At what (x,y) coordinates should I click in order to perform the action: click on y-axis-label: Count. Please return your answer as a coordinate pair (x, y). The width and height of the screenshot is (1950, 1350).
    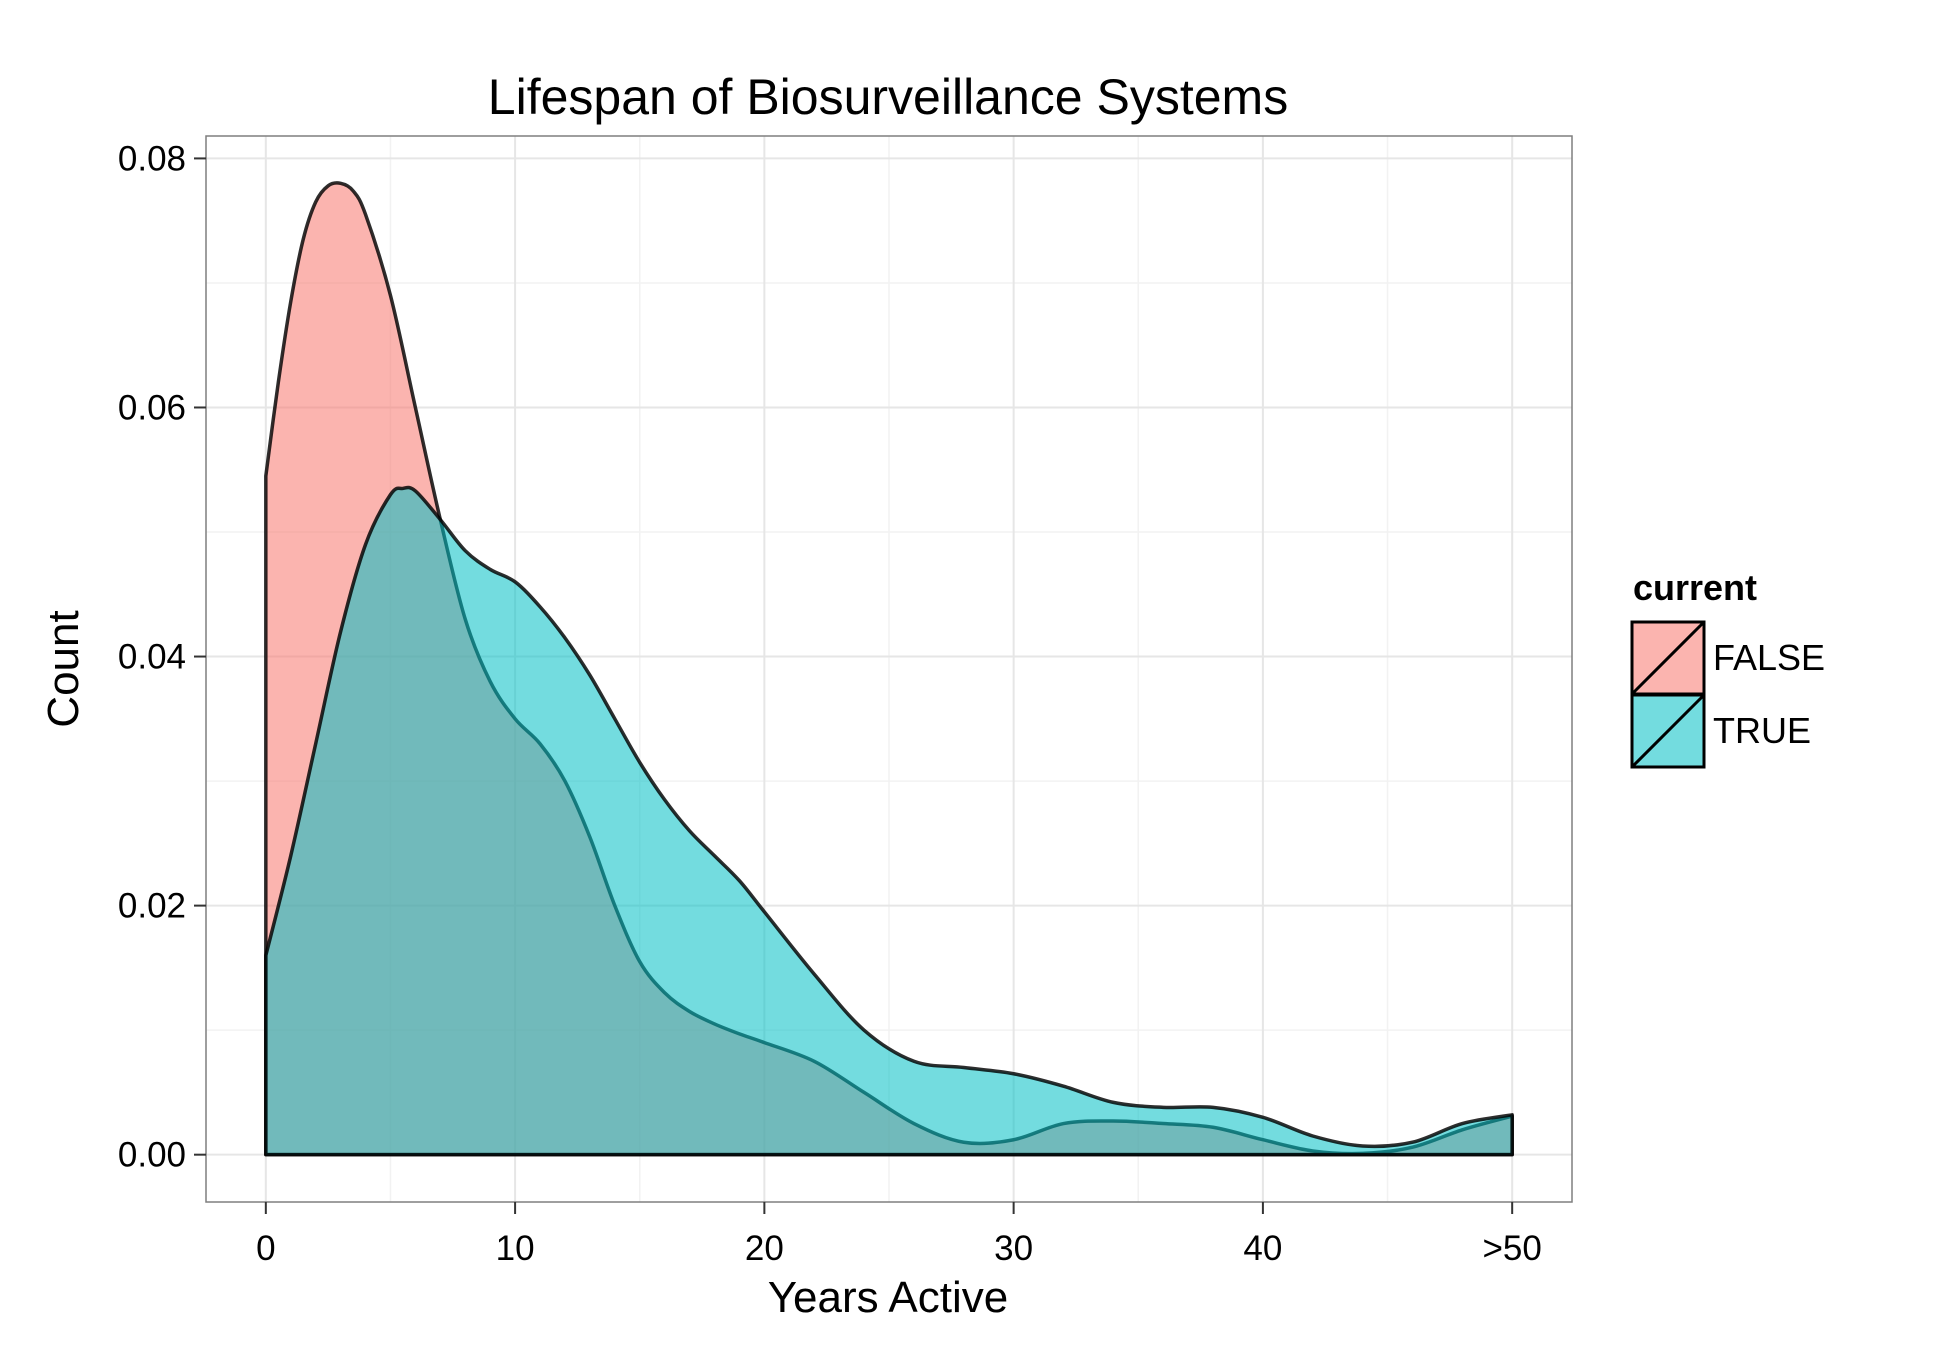
    Looking at the image, I should click on (63, 668).